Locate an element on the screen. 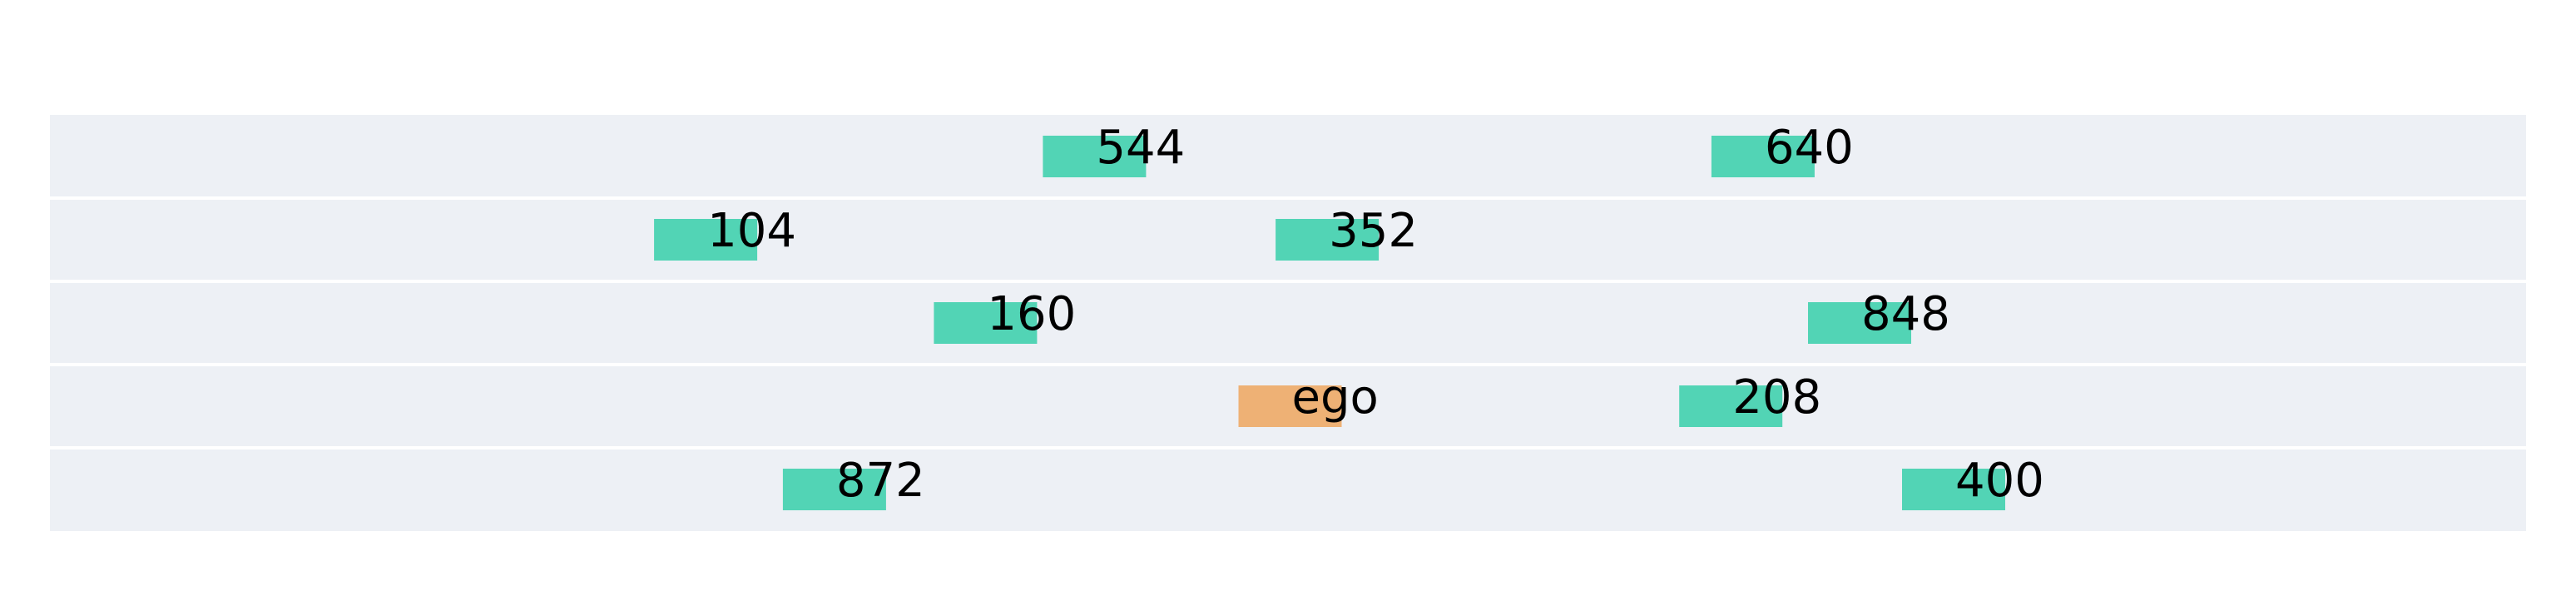 Image resolution: width=2576 pixels, height=616 pixels. vehicle-label-160: 160 is located at coordinates (1031, 314).